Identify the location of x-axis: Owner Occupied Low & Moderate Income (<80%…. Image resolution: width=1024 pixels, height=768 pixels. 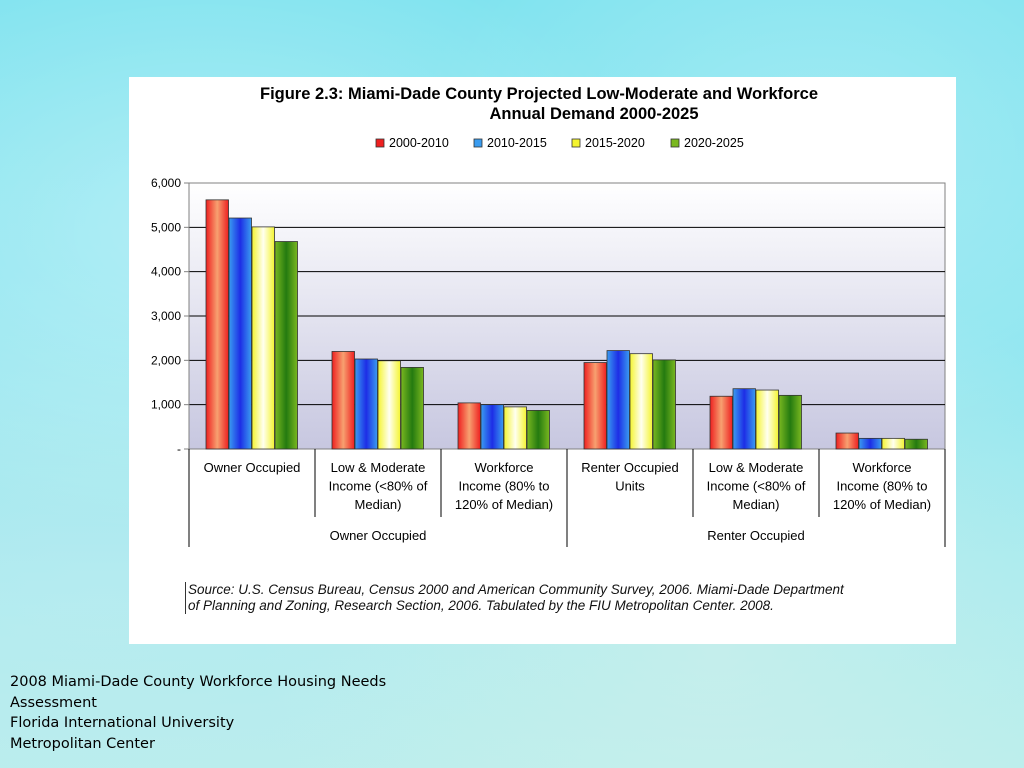
(567, 498).